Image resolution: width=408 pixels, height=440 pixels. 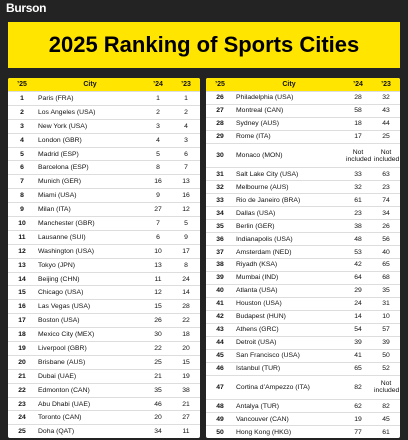 I want to click on rank-history-cell: 32, so click(x=386, y=98).